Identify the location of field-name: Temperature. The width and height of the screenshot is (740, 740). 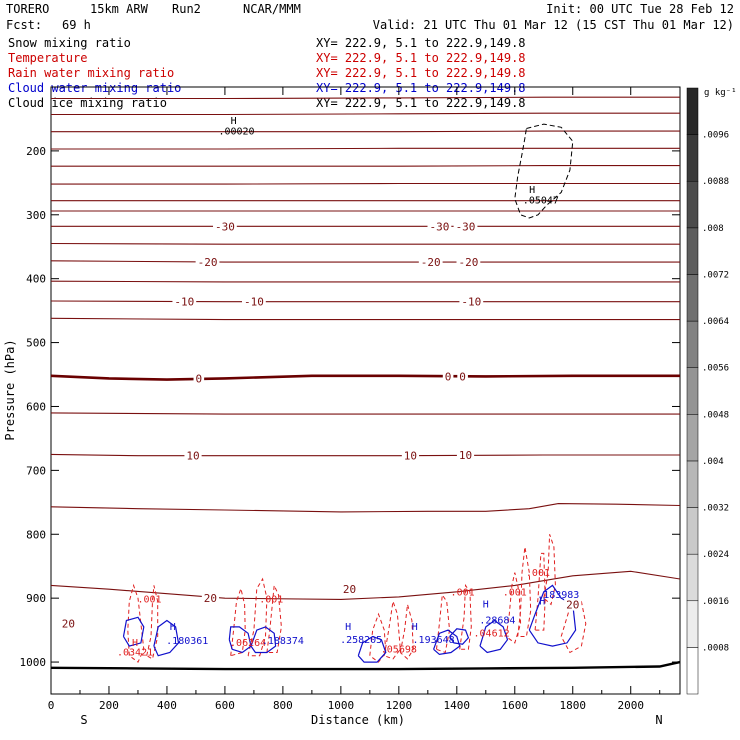
(47, 58).